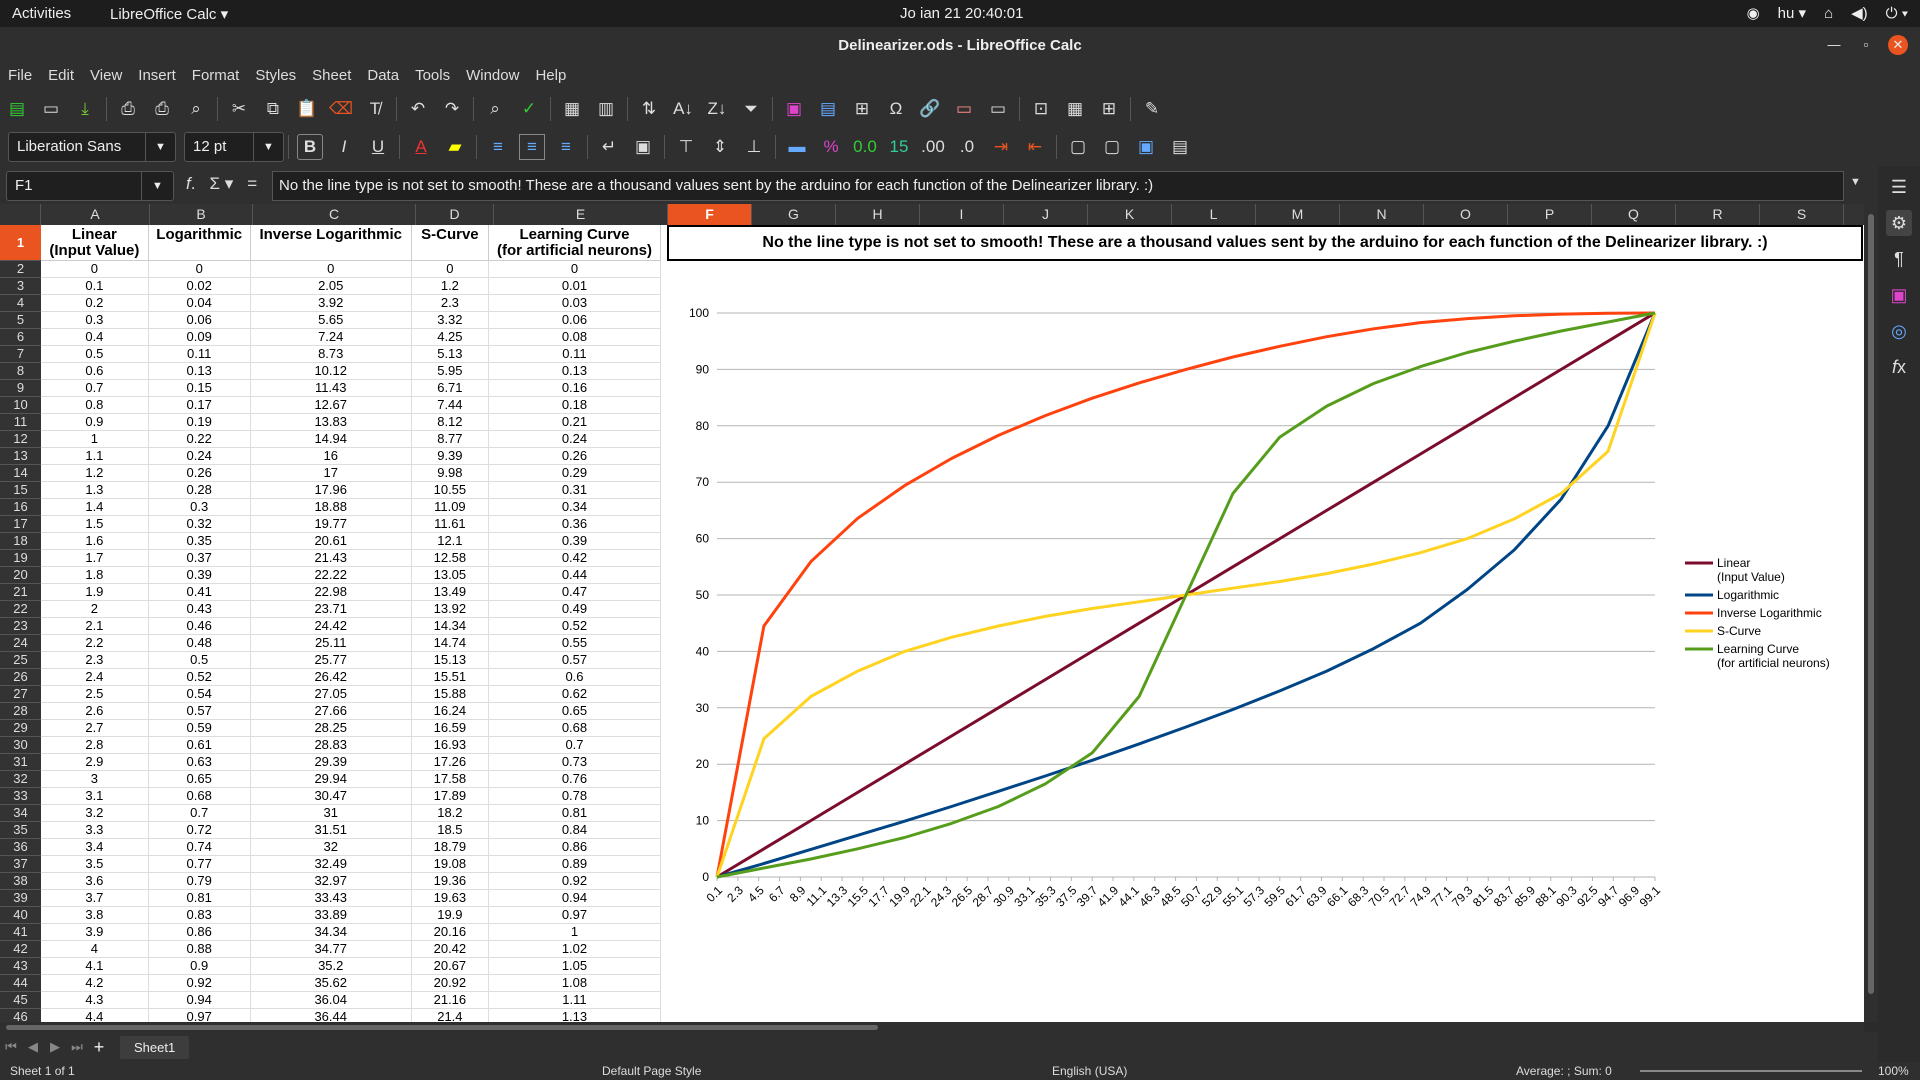  What do you see at coordinates (234, 147) in the screenshot?
I see `font-size-box: 12 pt ▼` at bounding box center [234, 147].